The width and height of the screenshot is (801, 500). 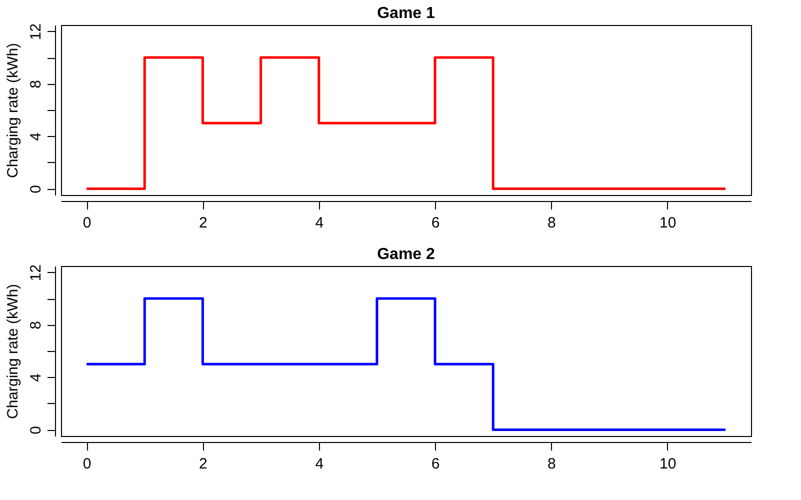 What do you see at coordinates (406, 13) in the screenshot?
I see `chart-title: Game 1` at bounding box center [406, 13].